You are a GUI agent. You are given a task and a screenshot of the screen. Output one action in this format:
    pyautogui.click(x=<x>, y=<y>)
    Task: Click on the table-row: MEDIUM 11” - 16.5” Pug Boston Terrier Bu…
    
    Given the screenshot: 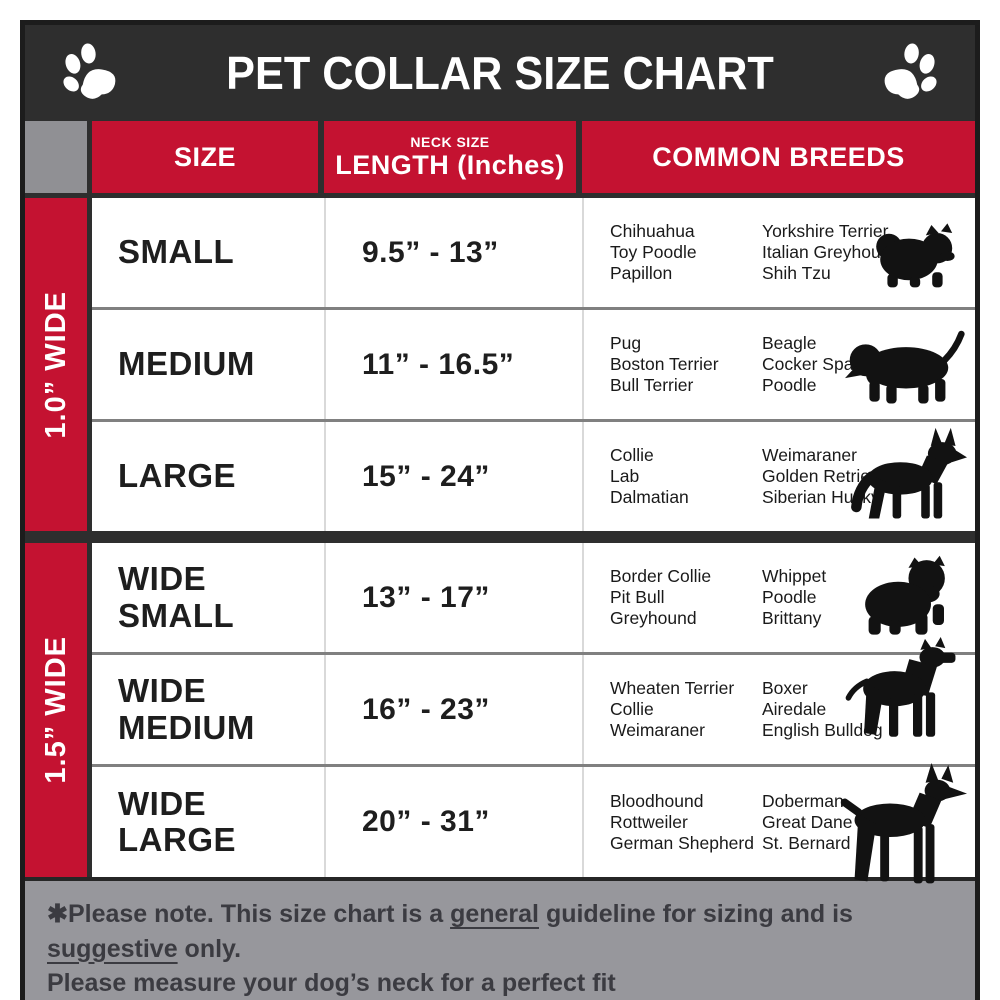 What is the action you would take?
    pyautogui.click(x=533, y=363)
    